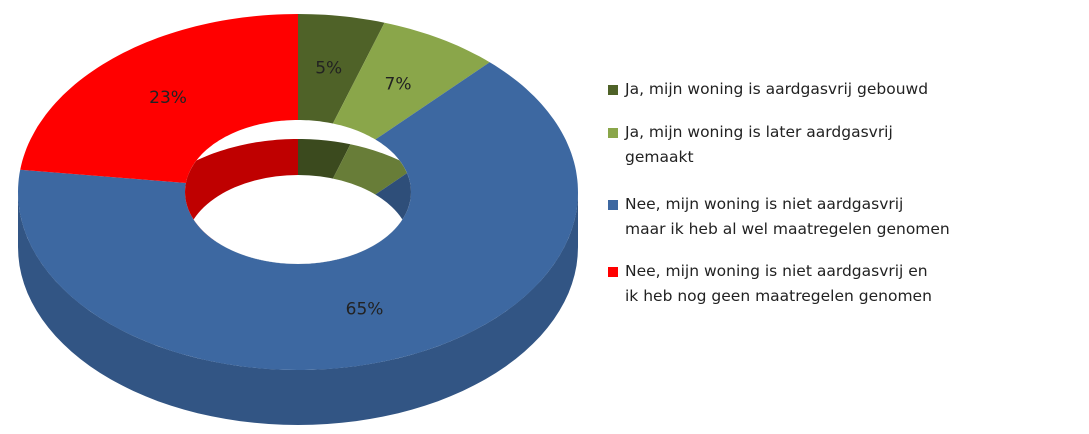  Describe the element at coordinates (365, 310) in the screenshot. I see `data-label: 65%` at that location.